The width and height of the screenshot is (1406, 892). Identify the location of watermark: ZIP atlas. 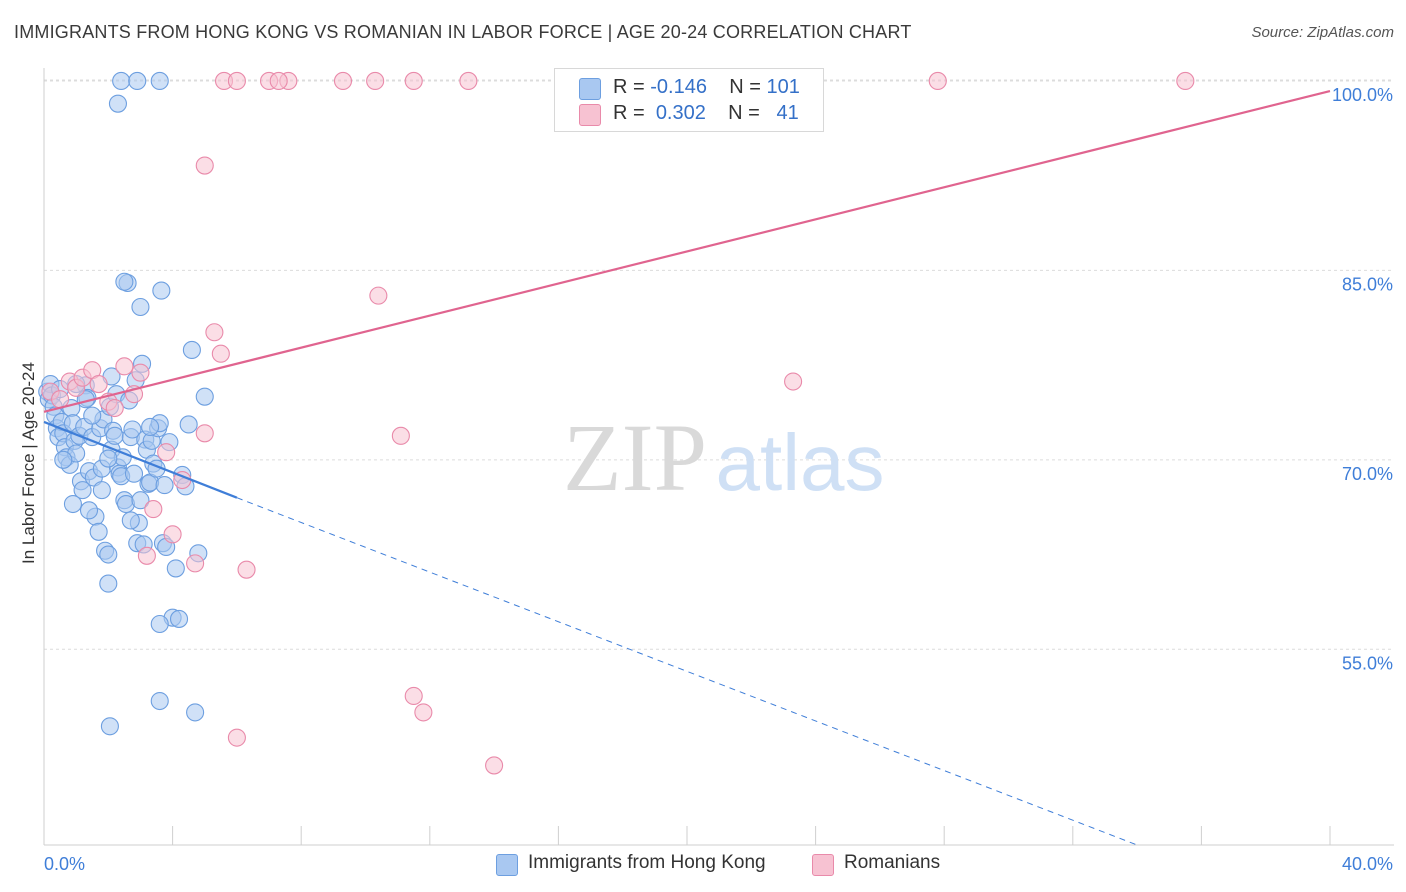
(723, 457).